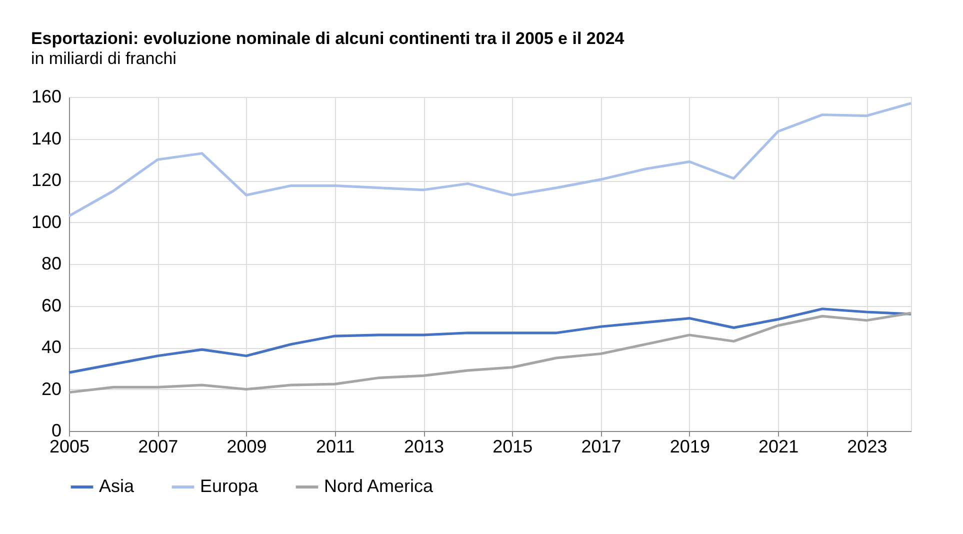  Describe the element at coordinates (51, 305) in the screenshot. I see `y-tick-label: 60` at that location.